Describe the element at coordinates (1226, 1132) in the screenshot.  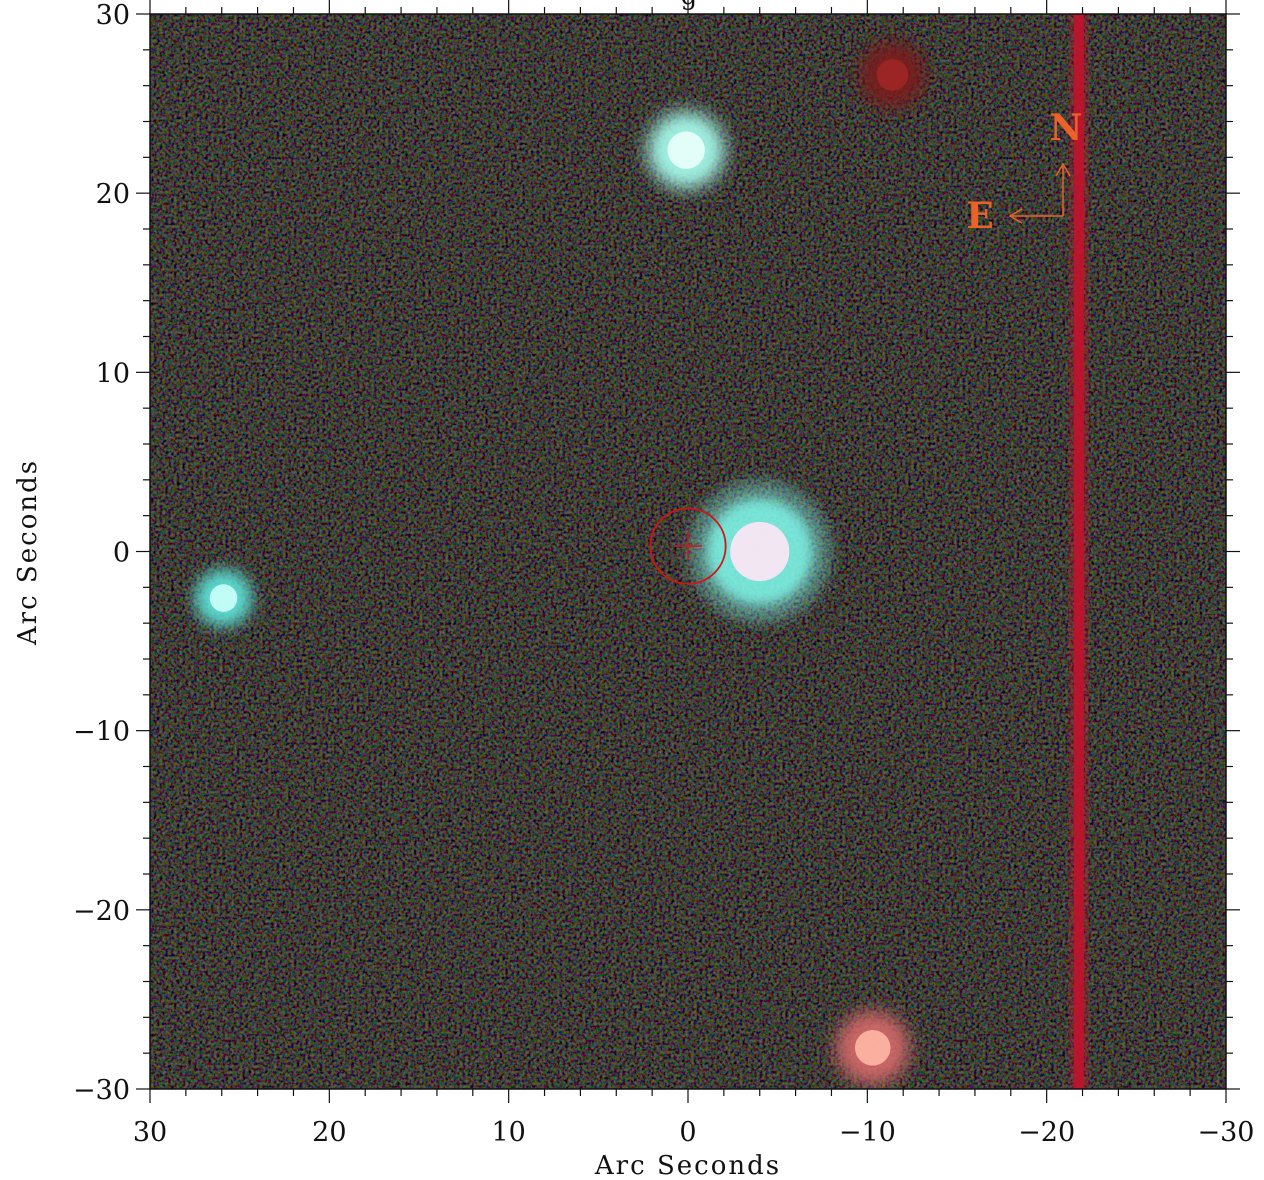
I see `x-tick-label: −30` at that location.